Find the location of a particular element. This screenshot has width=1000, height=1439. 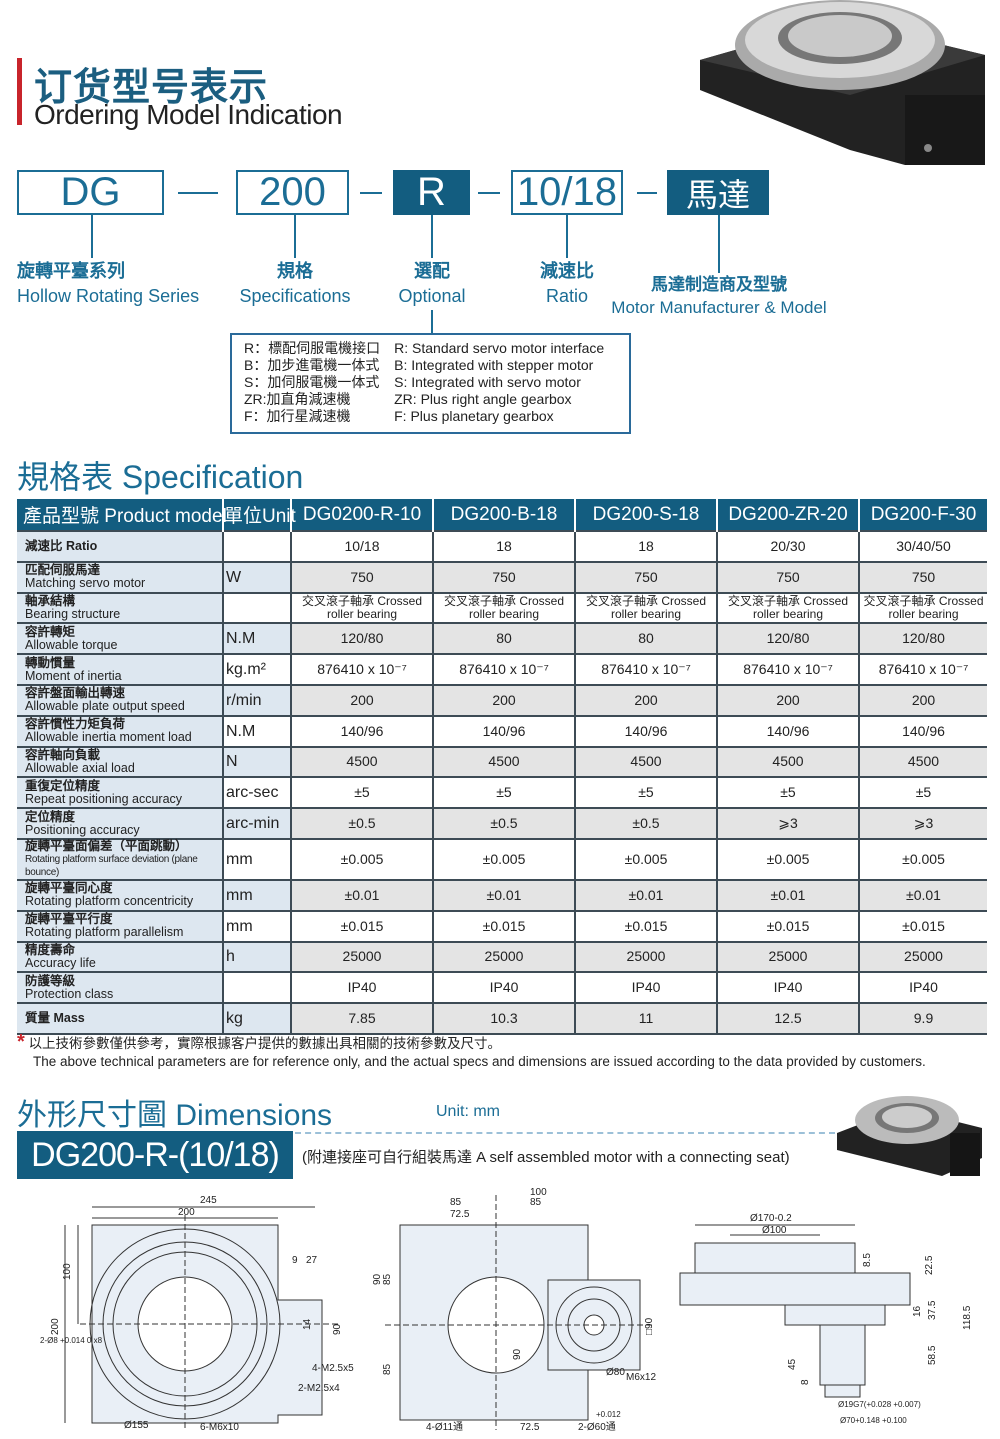

row-label-cn: 定位精度 is located at coordinates (50, 816).